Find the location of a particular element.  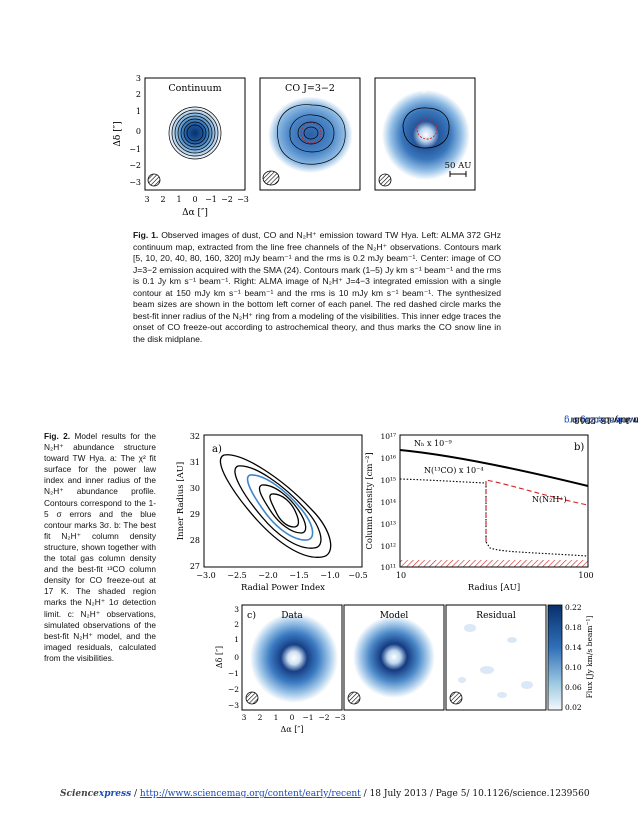

x-axis-label: Radius [AU] is located at coordinates (494, 588).